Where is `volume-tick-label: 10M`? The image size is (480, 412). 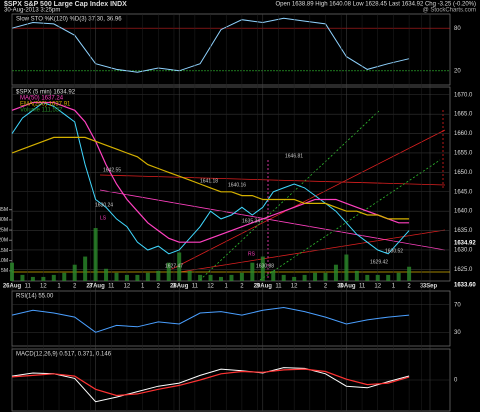
volume-tick-label: 10M is located at coordinates (4, 261).